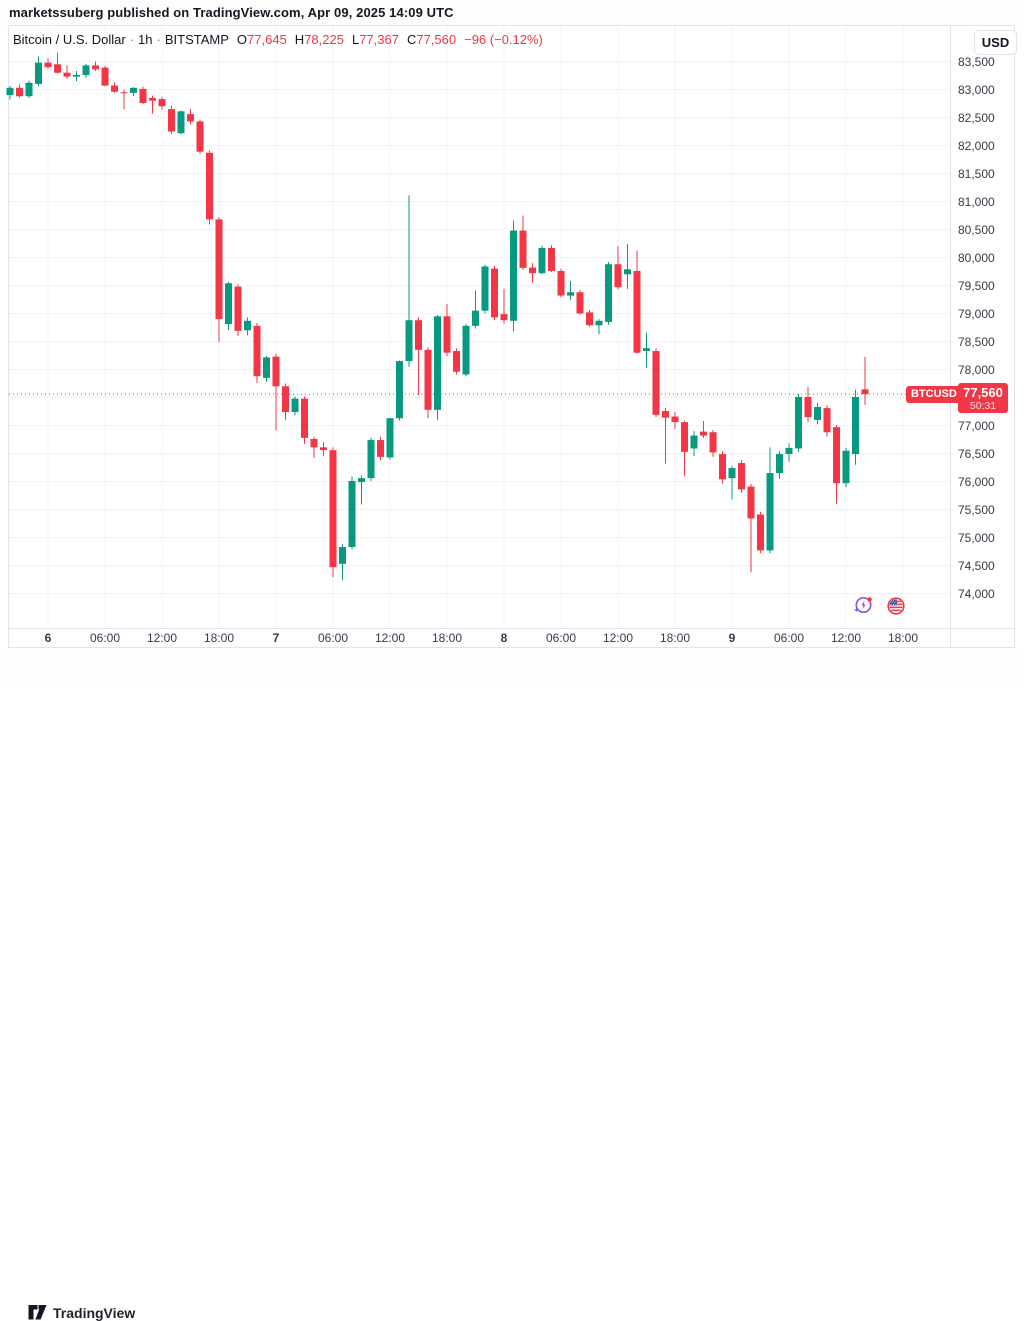  Describe the element at coordinates (995, 42) in the screenshot. I see `currency-toggle-button: USD` at that location.